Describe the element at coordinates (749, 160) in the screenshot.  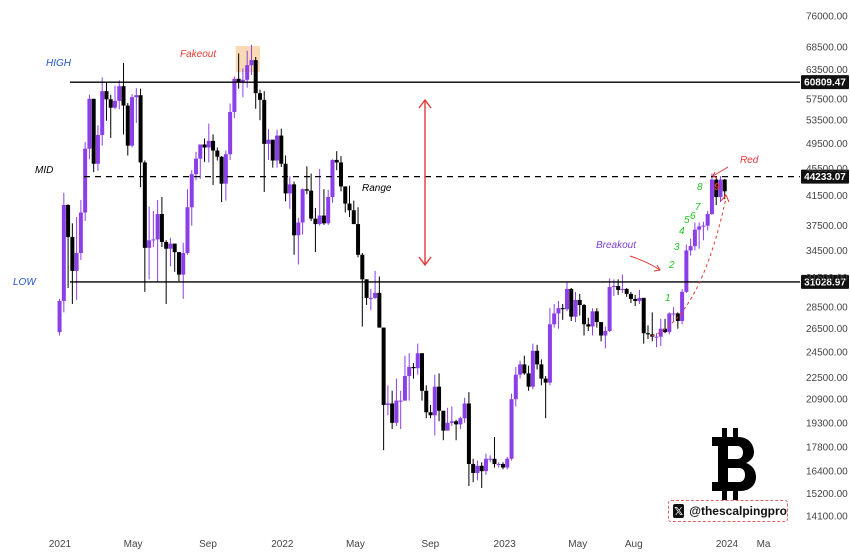
I see `red-label: Red` at that location.